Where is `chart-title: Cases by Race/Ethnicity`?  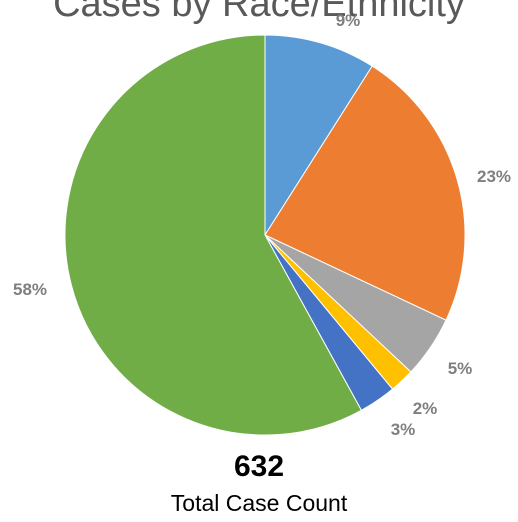
chart-title: Cases by Race/Ethnicity is located at coordinates (259, 12).